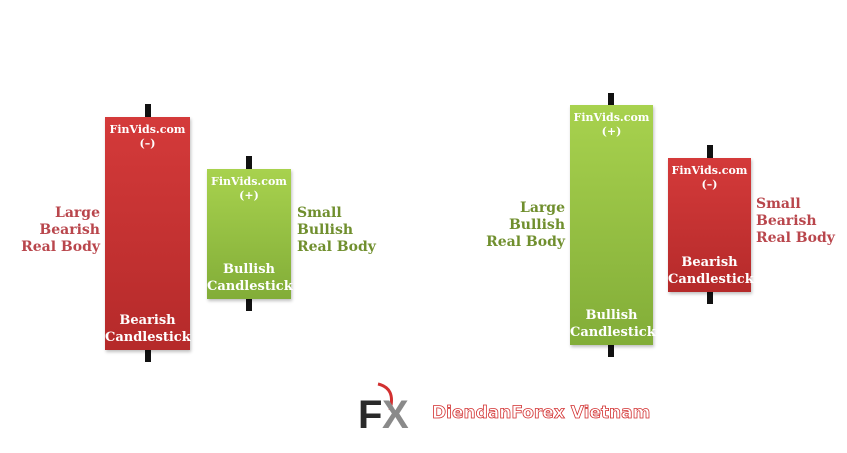 This screenshot has width=847, height=453. What do you see at coordinates (541, 413) in the screenshot?
I see `site-name: DiendanForex Vietnam` at bounding box center [541, 413].